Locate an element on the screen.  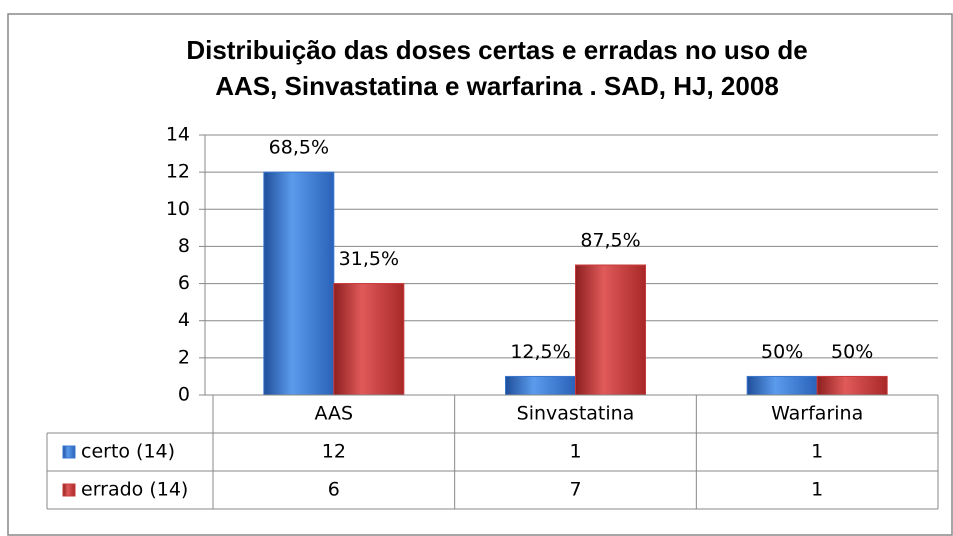
table-cell: 6 is located at coordinates (334, 490).